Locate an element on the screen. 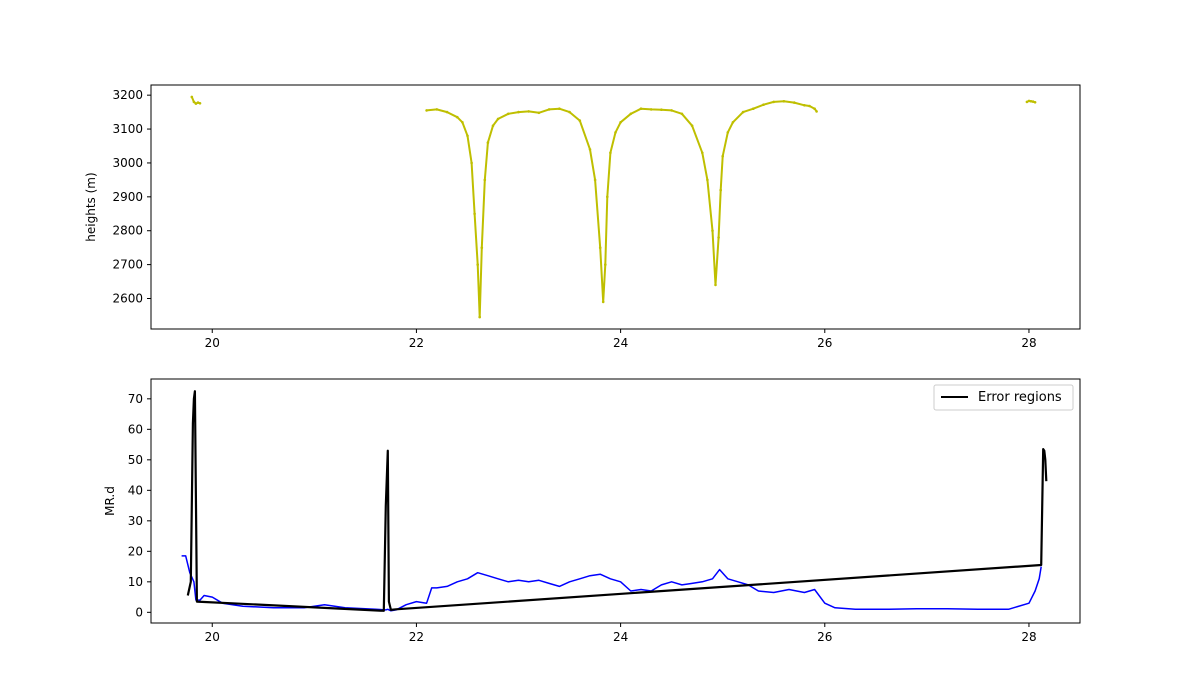 This screenshot has height=700, width=1200. bottom-x-ticks: 20 22 24 26 28 is located at coordinates (621, 633).